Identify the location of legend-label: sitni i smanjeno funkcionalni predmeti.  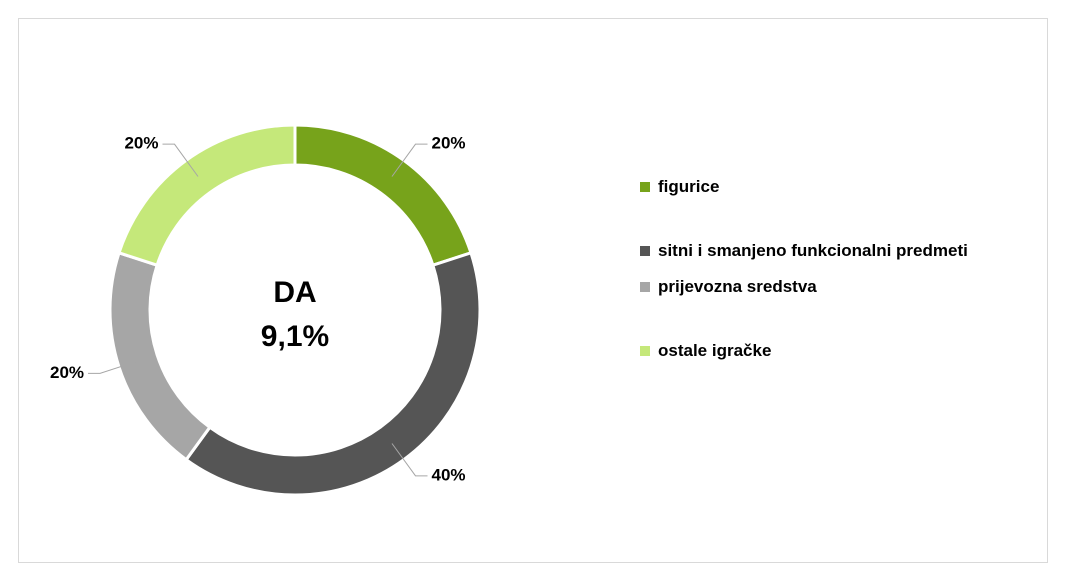
(813, 250).